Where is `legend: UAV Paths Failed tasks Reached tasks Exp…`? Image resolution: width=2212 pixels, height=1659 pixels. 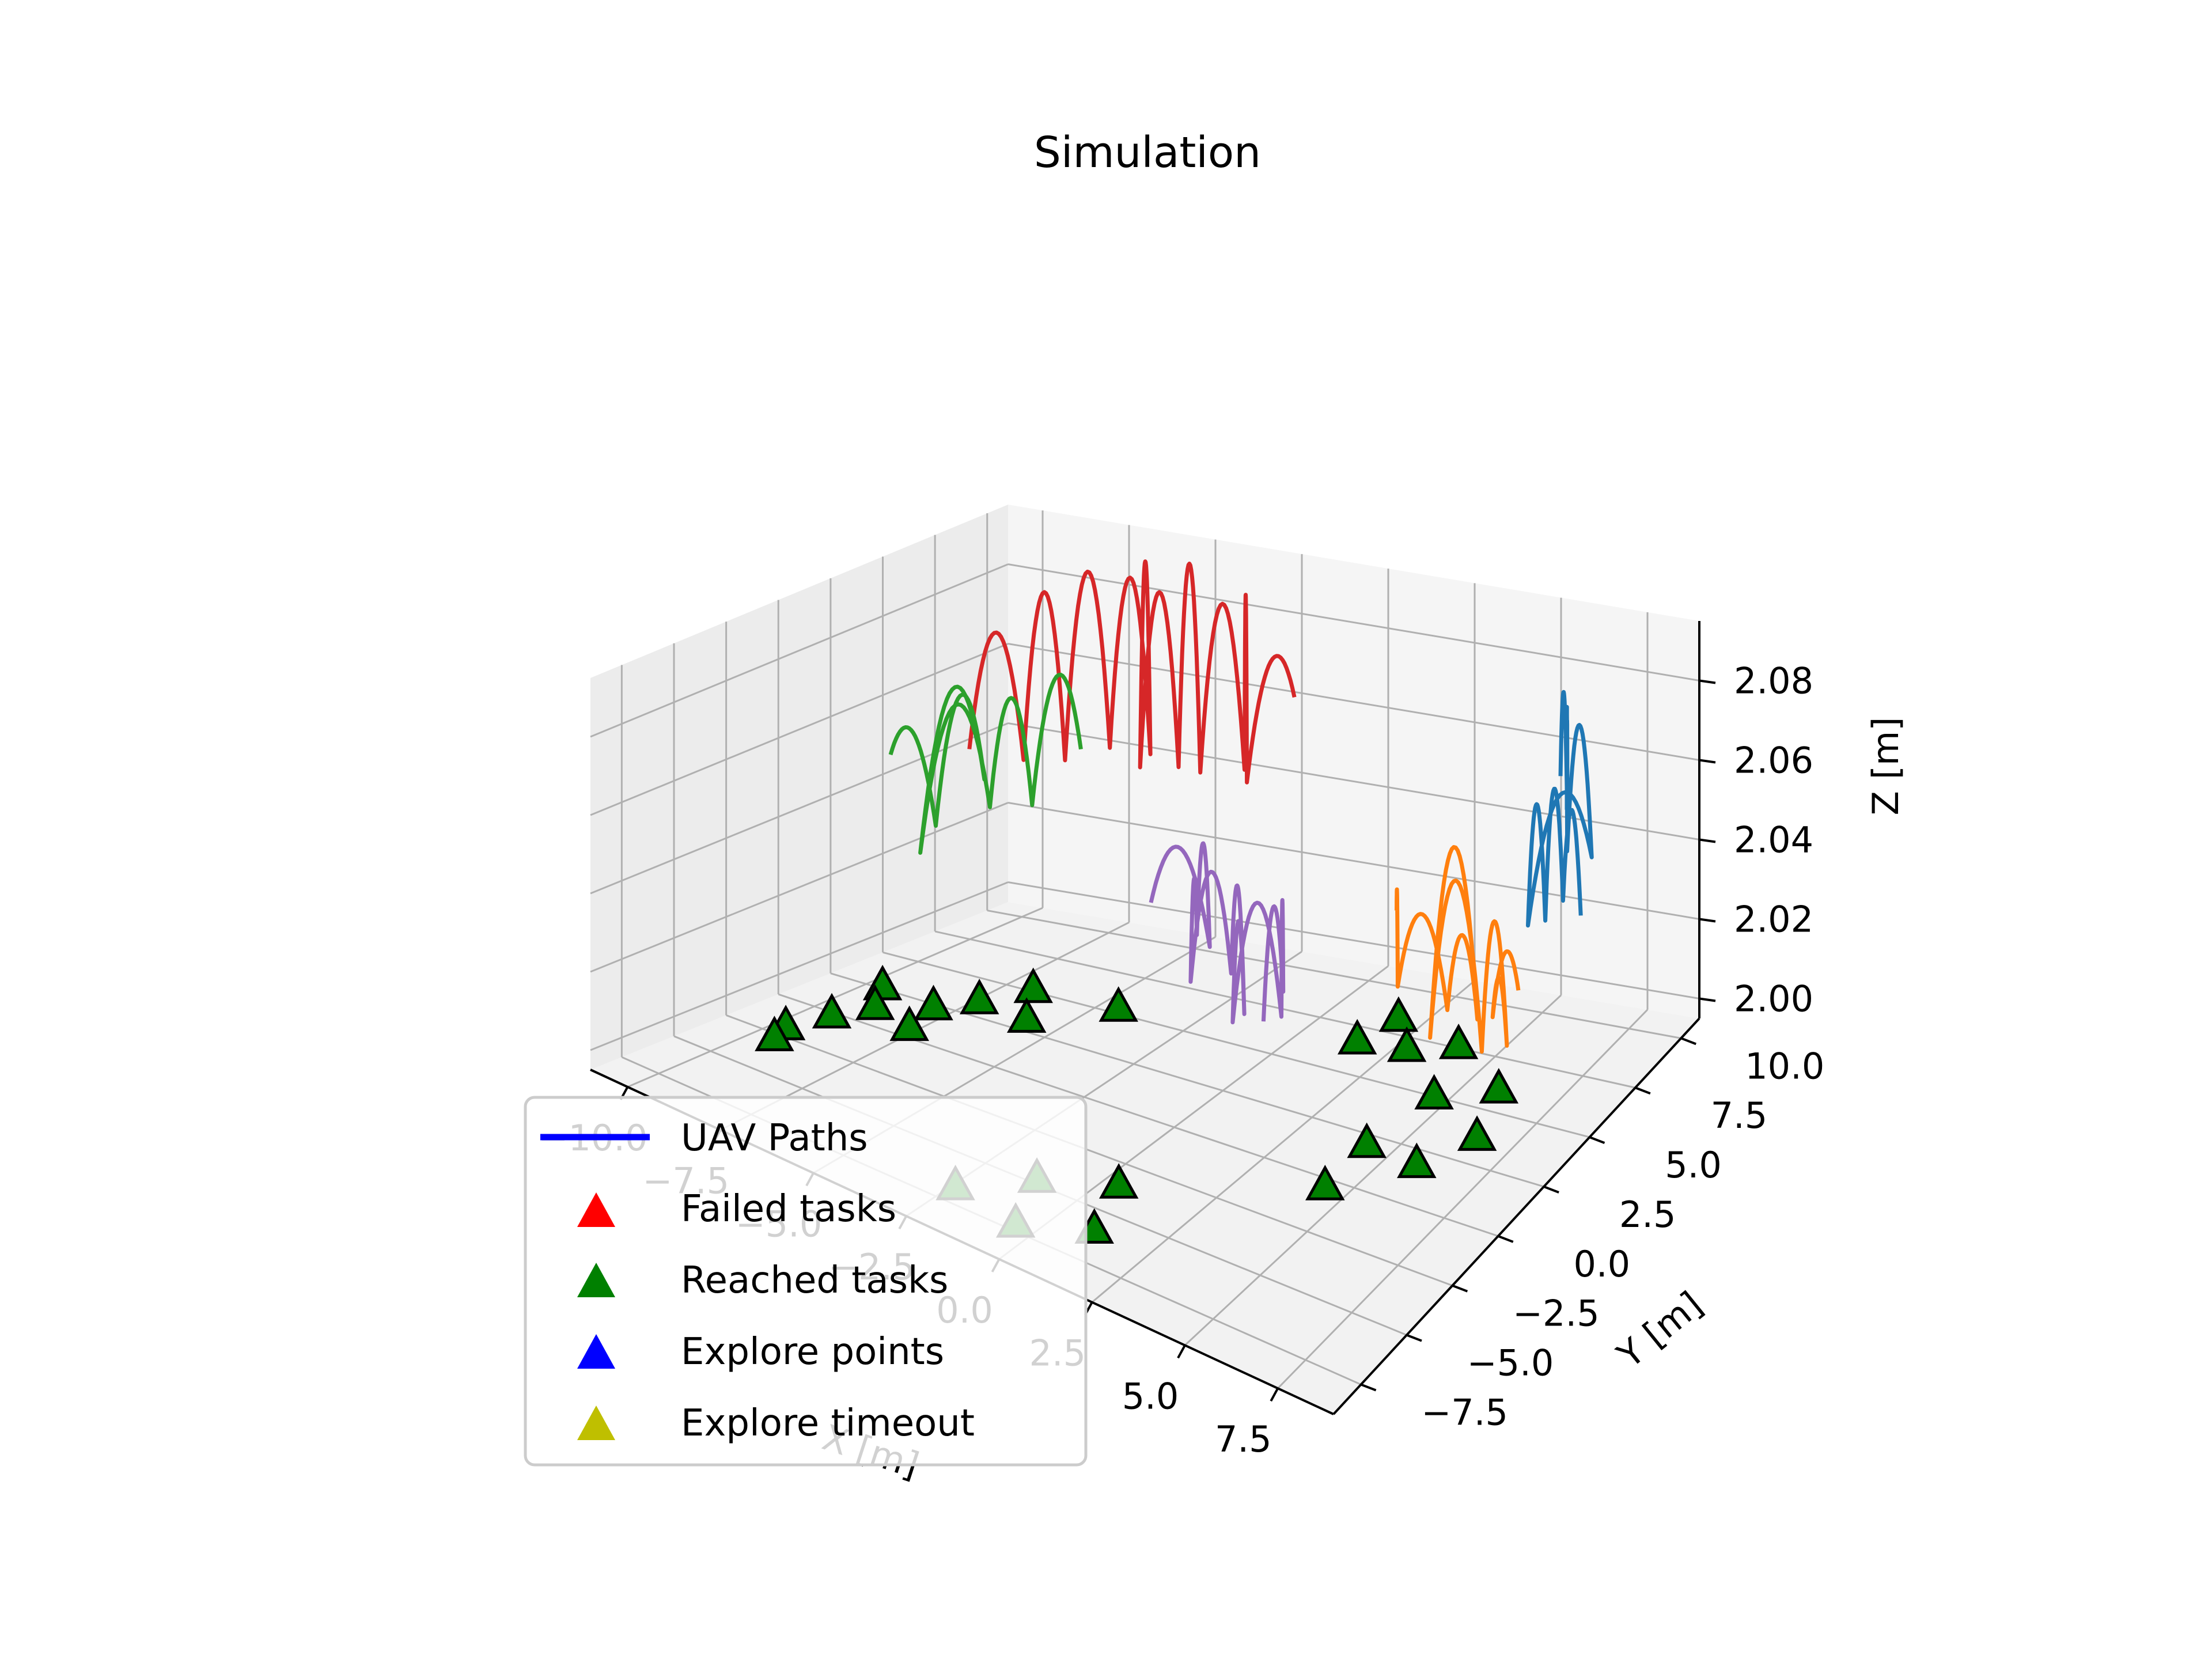 legend: UAV Paths Failed tasks Reached tasks Exp… is located at coordinates (806, 1281).